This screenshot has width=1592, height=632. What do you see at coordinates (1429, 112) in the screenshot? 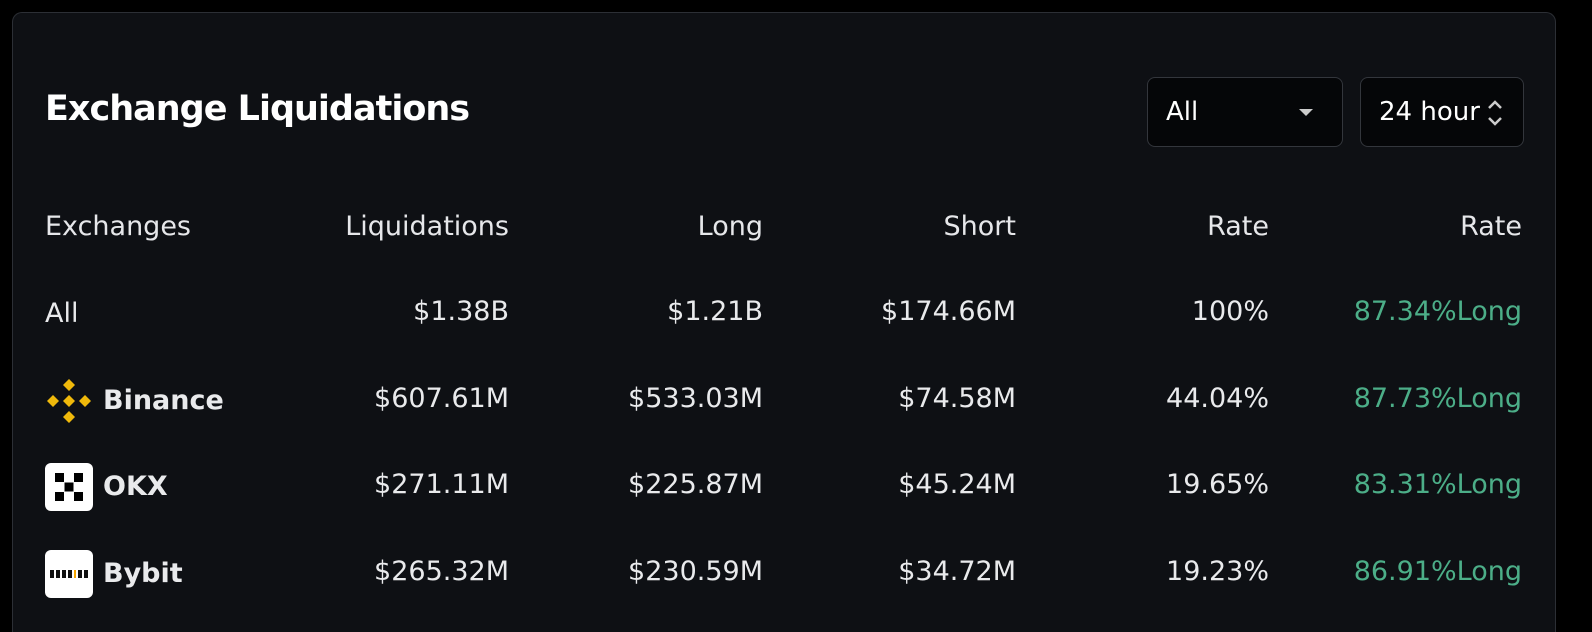
I see `filter-label: 24 hour` at bounding box center [1429, 112].